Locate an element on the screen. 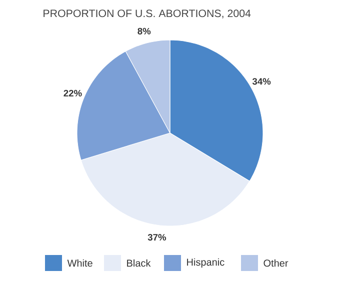  data-label: 22% is located at coordinates (73, 93).